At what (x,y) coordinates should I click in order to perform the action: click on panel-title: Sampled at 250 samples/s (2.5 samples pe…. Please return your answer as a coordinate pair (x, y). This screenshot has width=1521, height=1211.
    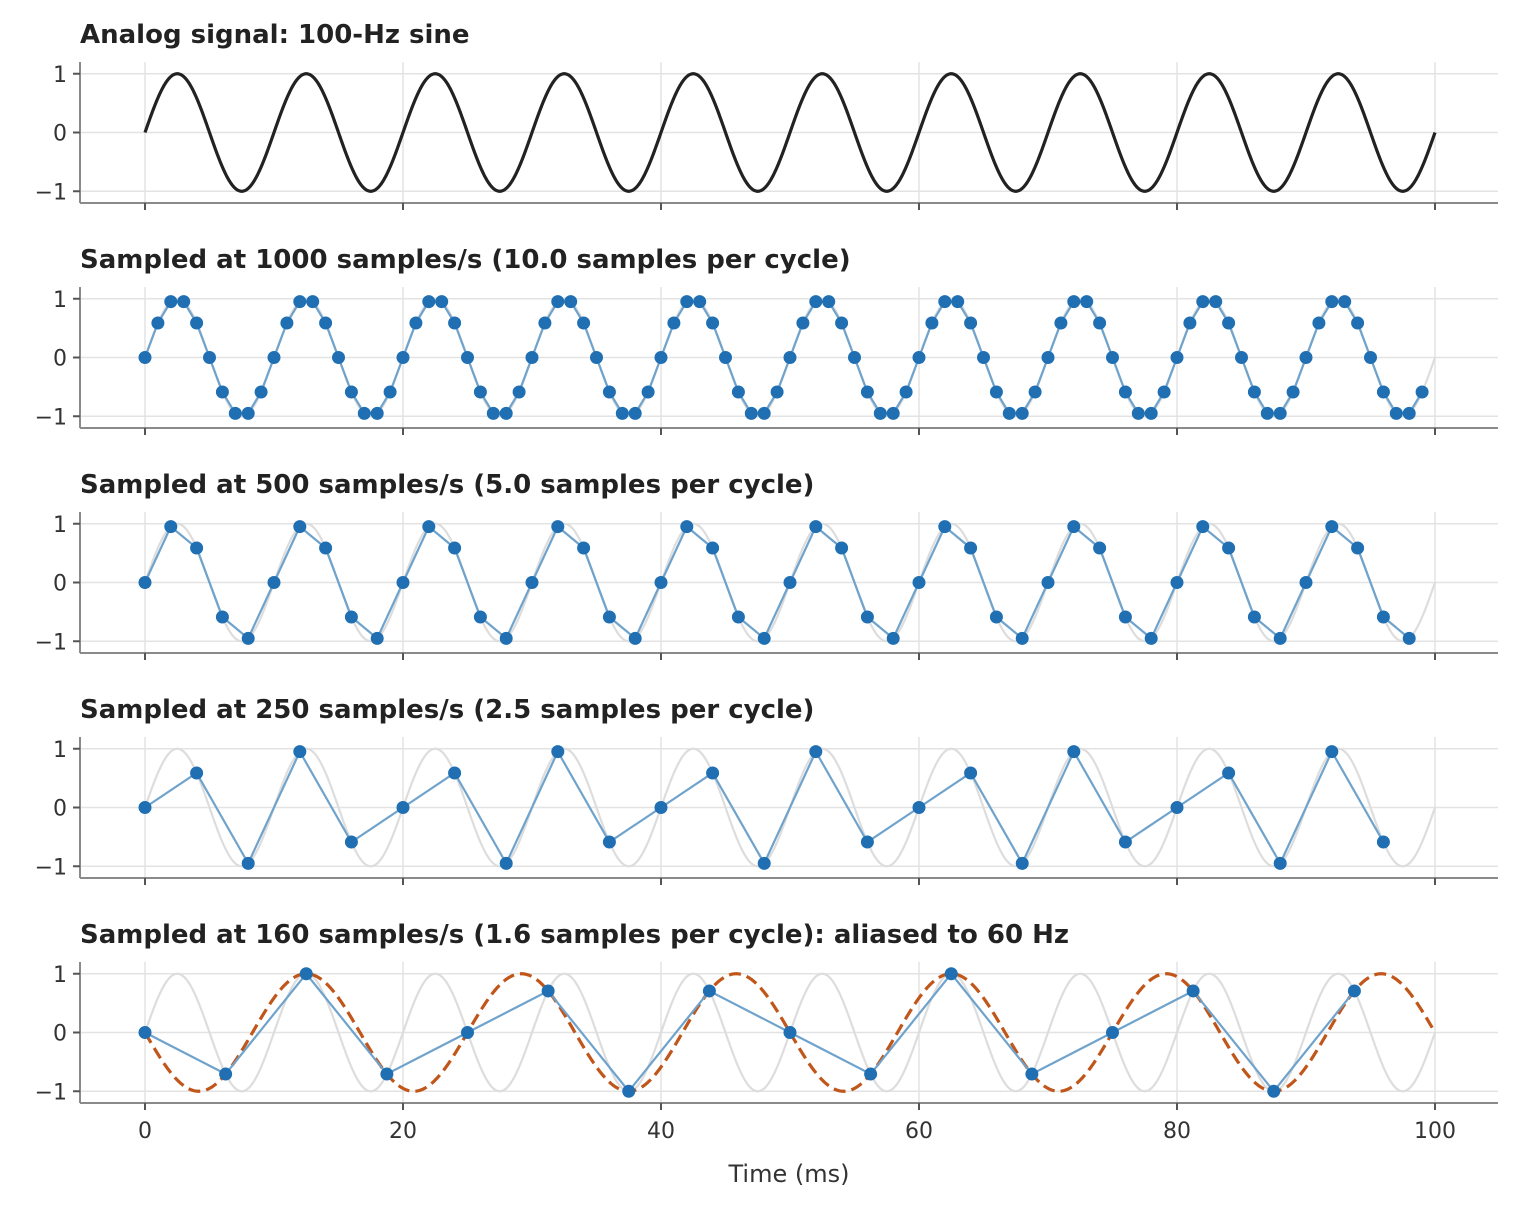
    Looking at the image, I should click on (447, 710).